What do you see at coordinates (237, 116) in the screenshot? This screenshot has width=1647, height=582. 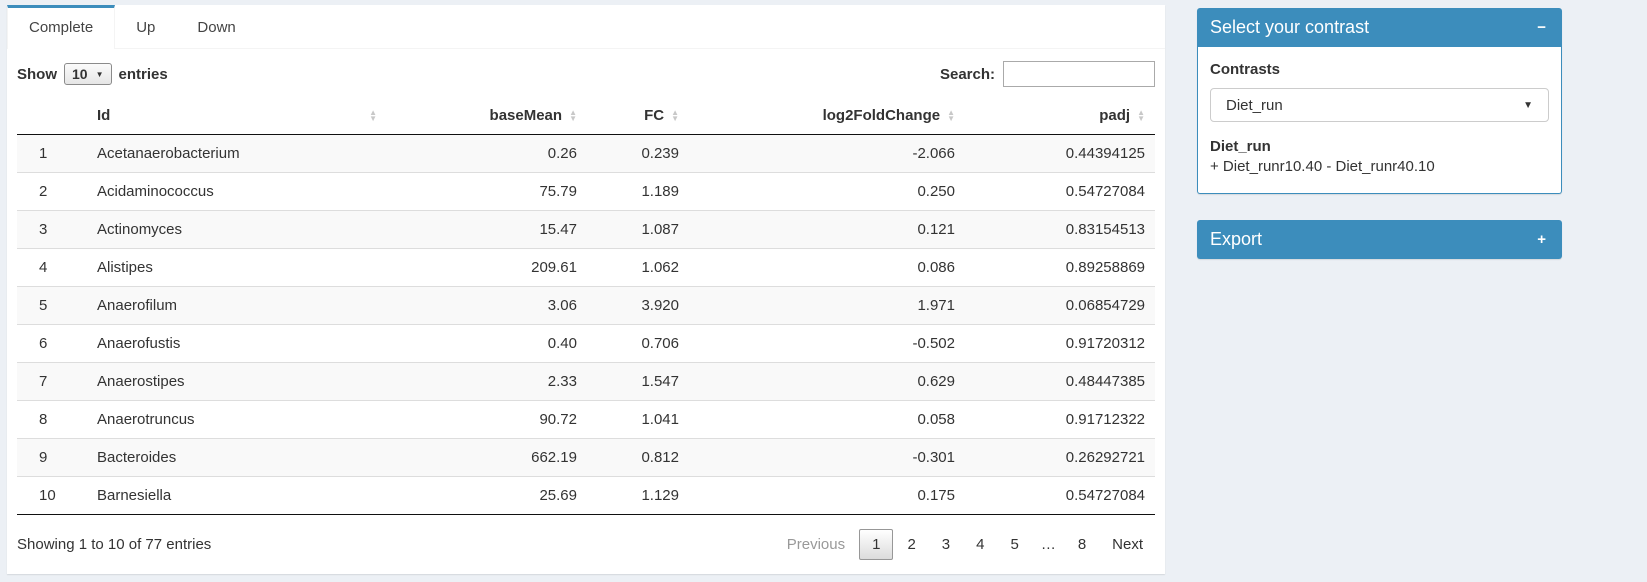 I see `header-id: Id ▲ ▼` at bounding box center [237, 116].